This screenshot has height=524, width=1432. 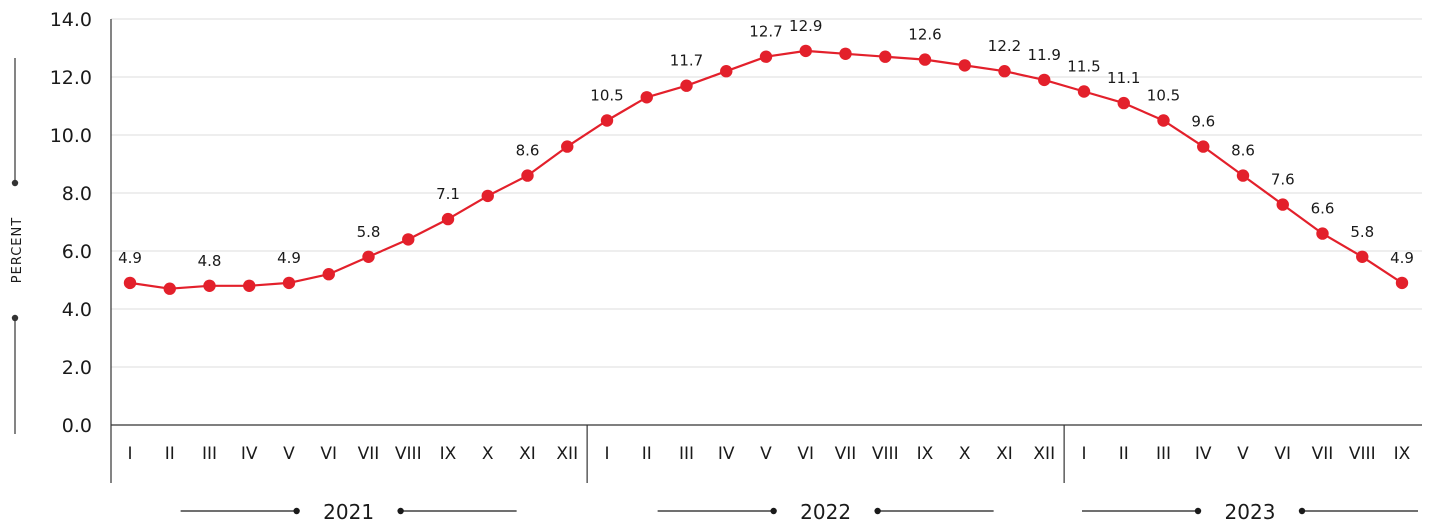 What do you see at coordinates (488, 454) in the screenshot?
I see `x-tick-label: X` at bounding box center [488, 454].